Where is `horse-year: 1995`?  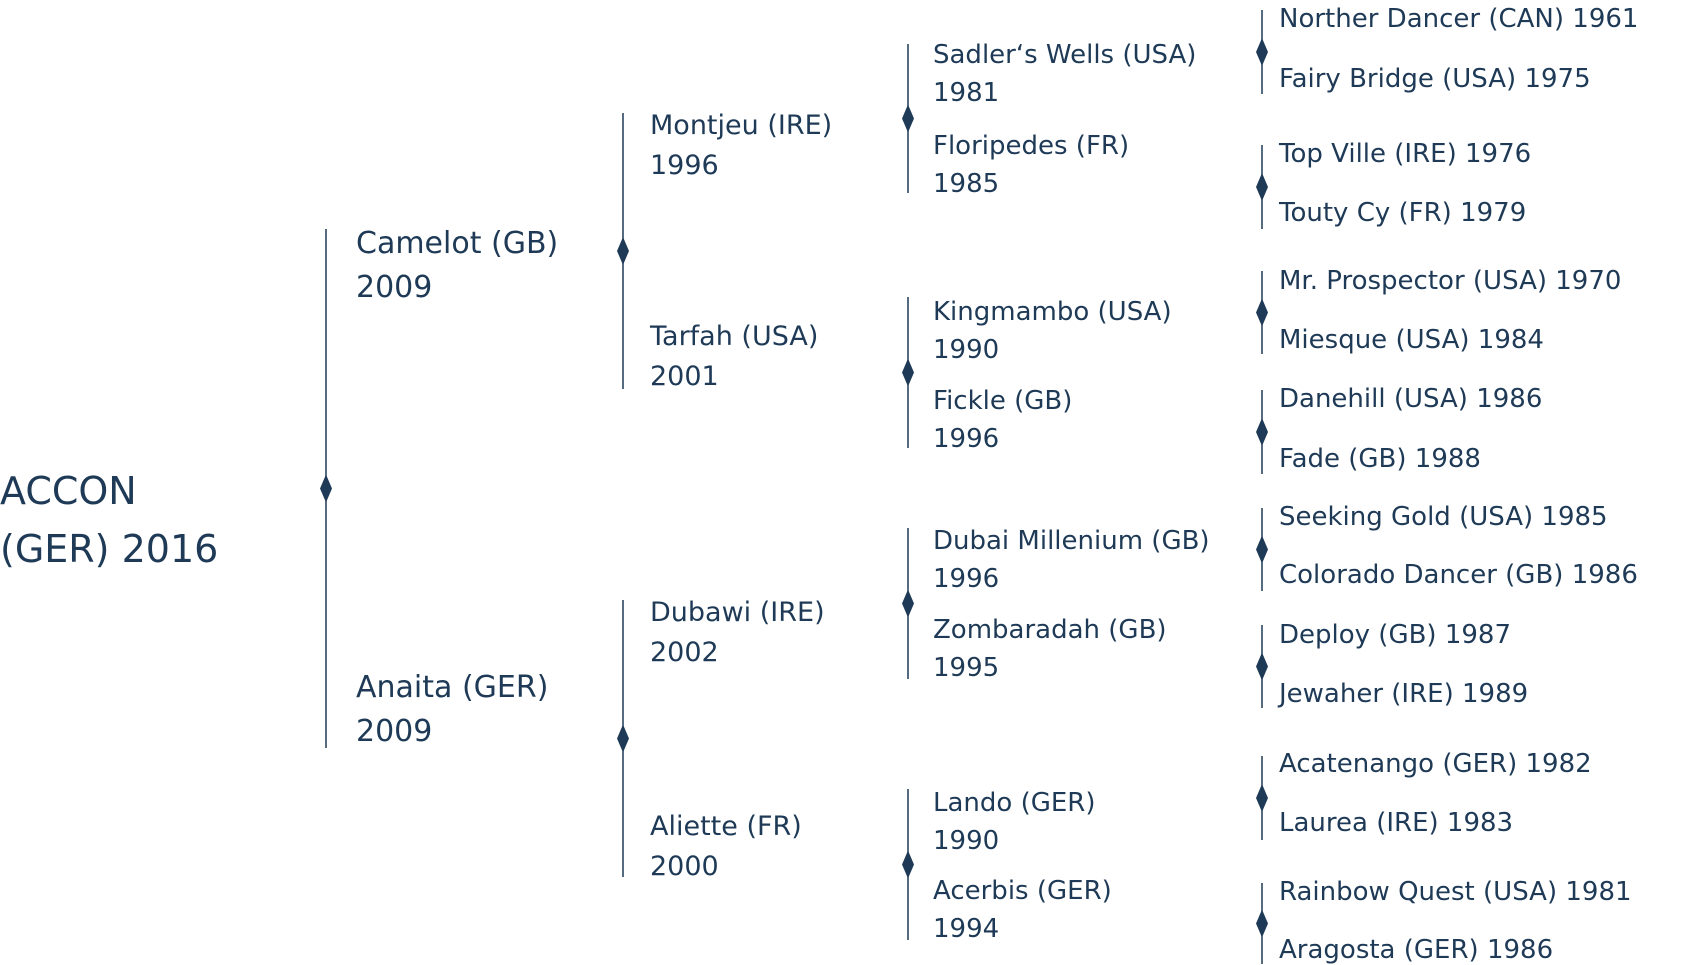 horse-year: 1995 is located at coordinates (966, 668).